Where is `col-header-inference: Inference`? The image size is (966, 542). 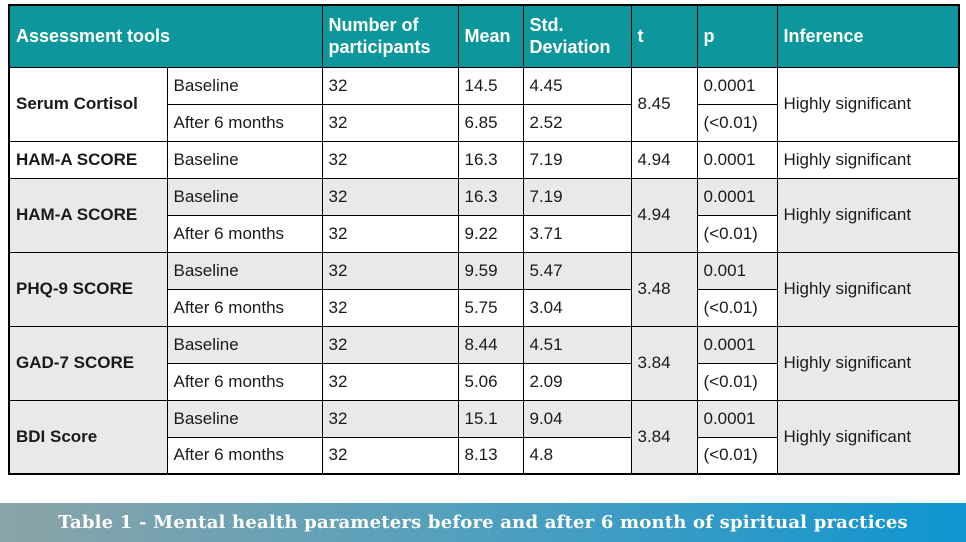
col-header-inference: Inference is located at coordinates (868, 36).